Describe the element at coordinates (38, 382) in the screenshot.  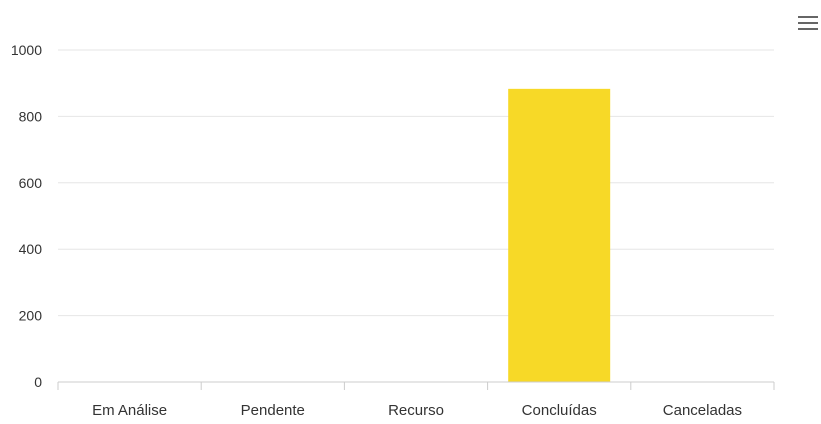
I see `y-tick-label: 0` at that location.